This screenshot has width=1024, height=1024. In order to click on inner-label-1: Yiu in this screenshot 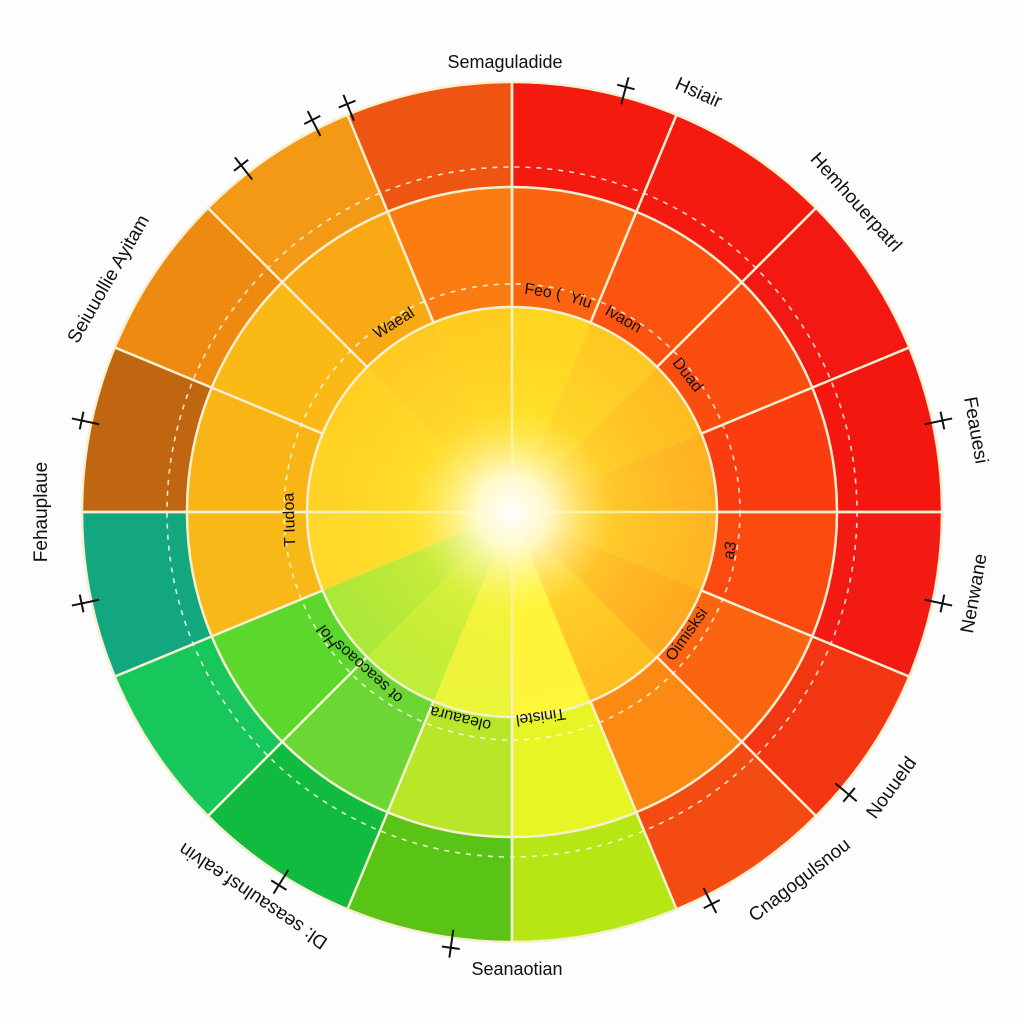, I will do `click(580, 300)`.